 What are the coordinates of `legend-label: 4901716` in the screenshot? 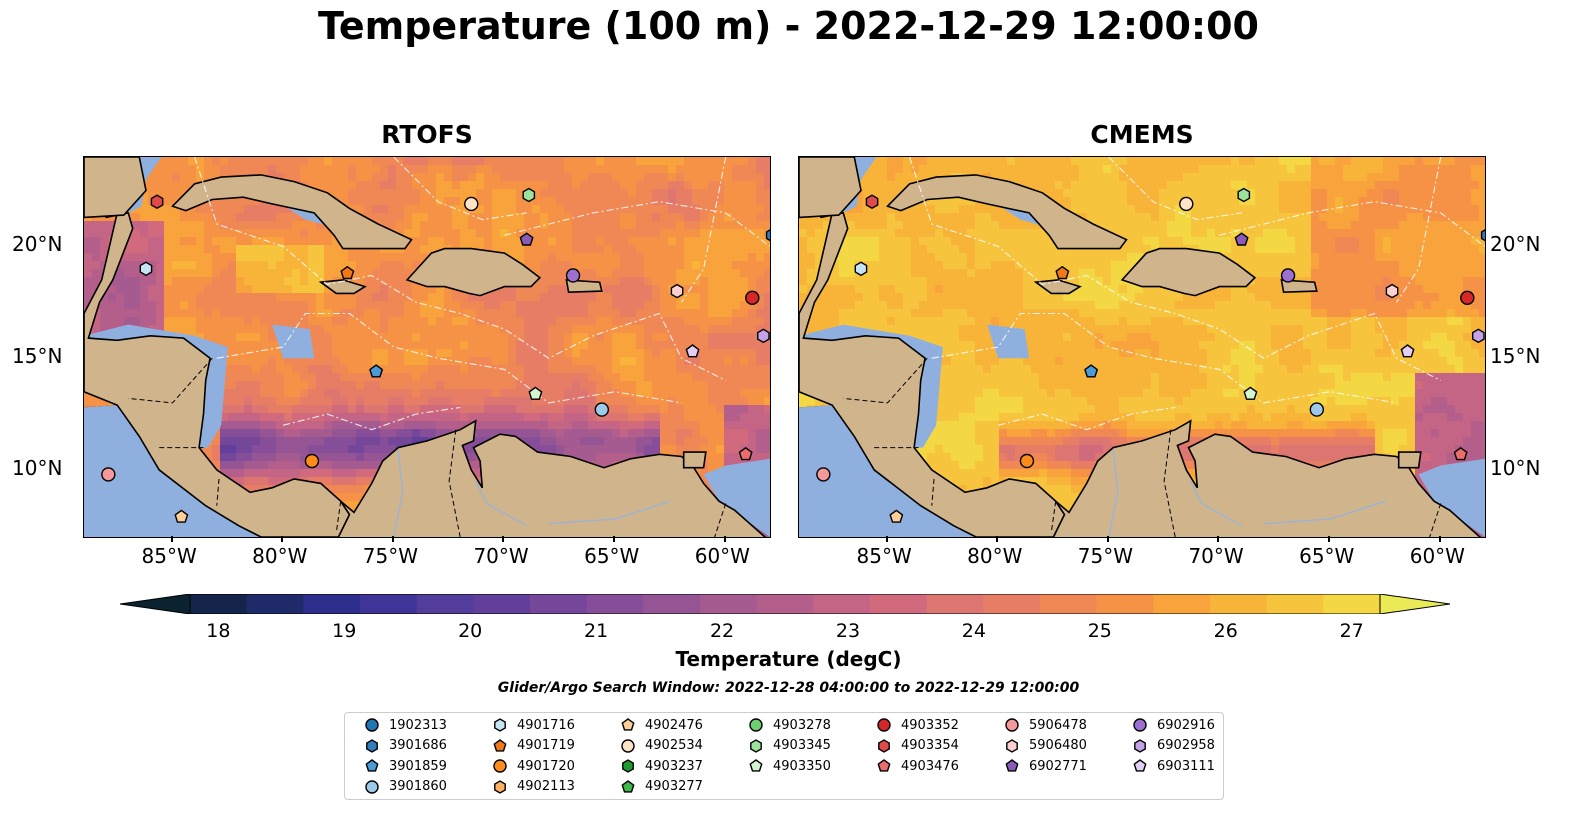 It's located at (546, 725).